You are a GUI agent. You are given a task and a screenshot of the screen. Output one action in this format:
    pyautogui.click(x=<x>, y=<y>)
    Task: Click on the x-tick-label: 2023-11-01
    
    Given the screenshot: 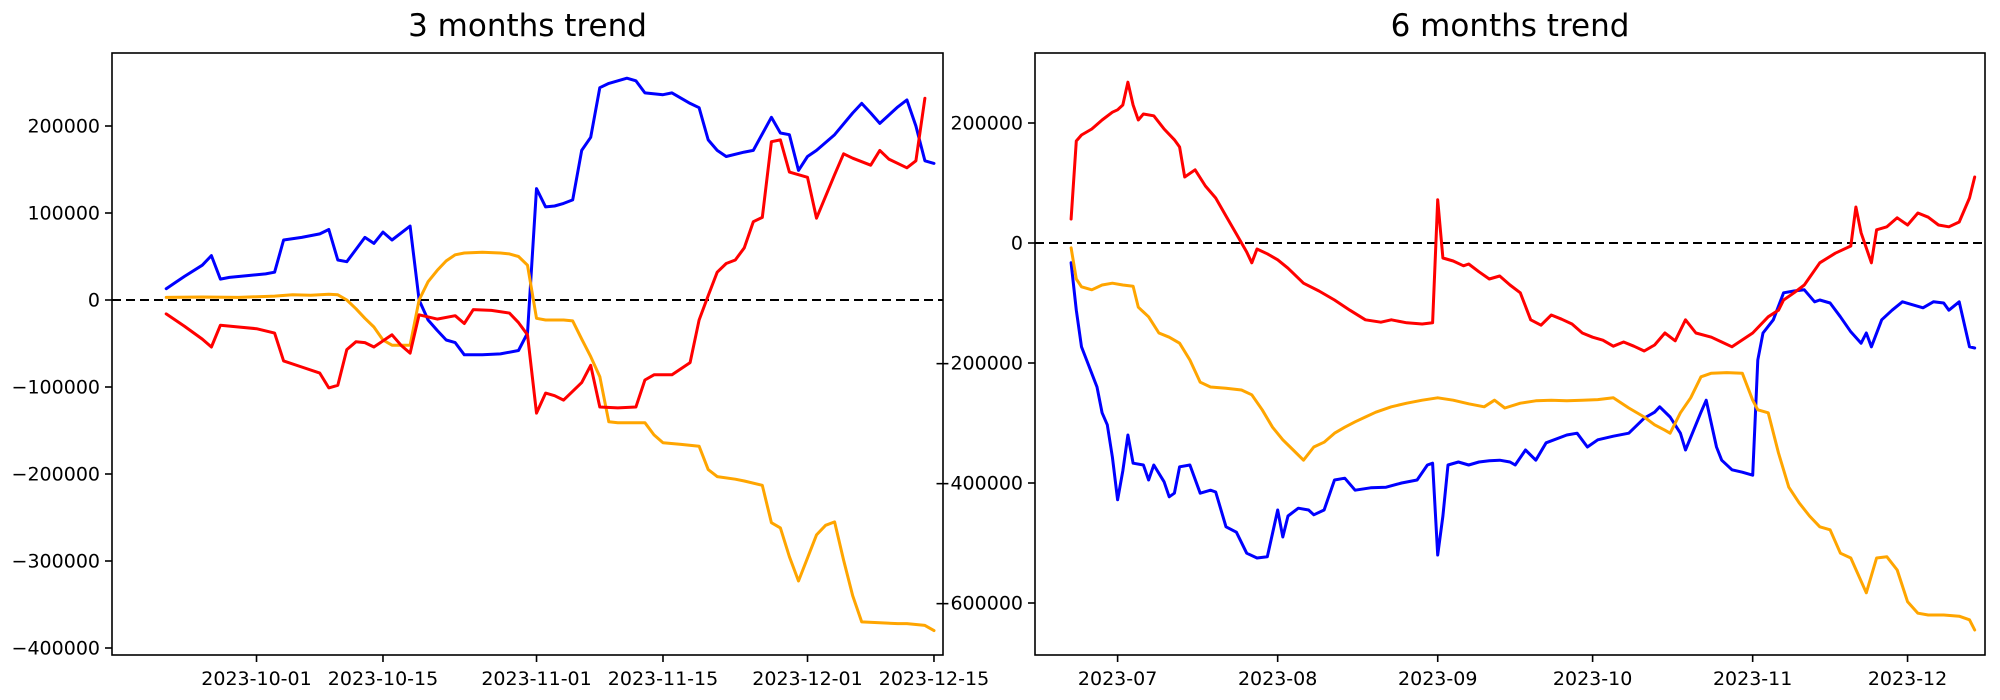 What is the action you would take?
    pyautogui.click(x=536, y=679)
    